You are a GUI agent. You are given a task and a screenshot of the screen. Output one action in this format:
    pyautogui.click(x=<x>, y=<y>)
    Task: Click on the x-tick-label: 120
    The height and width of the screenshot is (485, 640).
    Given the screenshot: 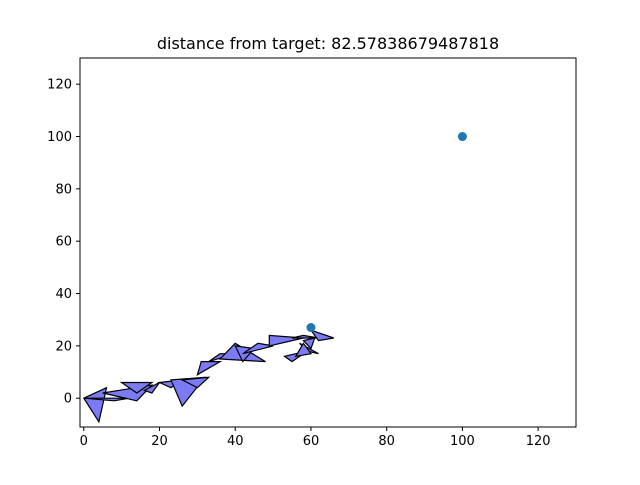 What is the action you would take?
    pyautogui.click(x=538, y=441)
    